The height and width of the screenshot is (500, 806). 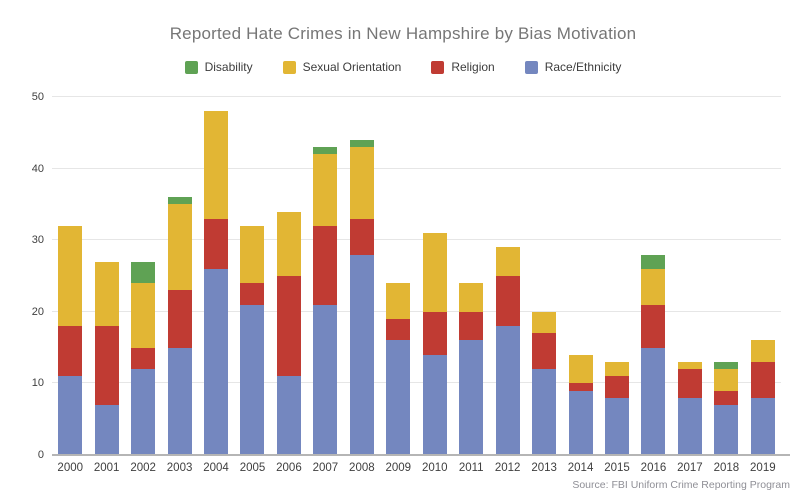 I want to click on x-tick-label: 2002, so click(x=143, y=468).